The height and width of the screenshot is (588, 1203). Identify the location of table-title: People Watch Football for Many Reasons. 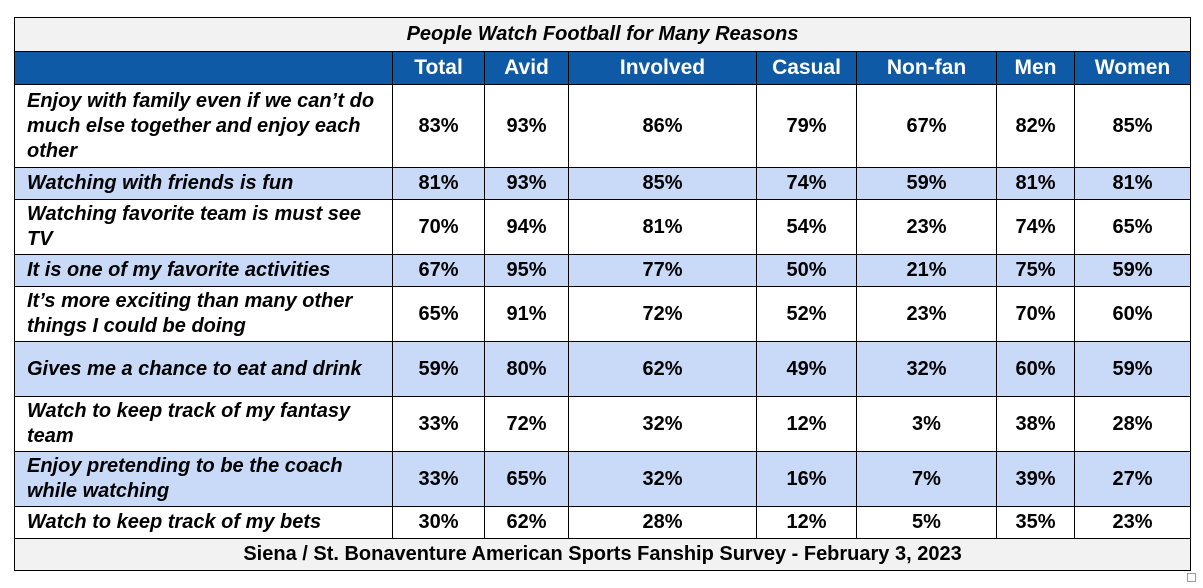
(602, 34).